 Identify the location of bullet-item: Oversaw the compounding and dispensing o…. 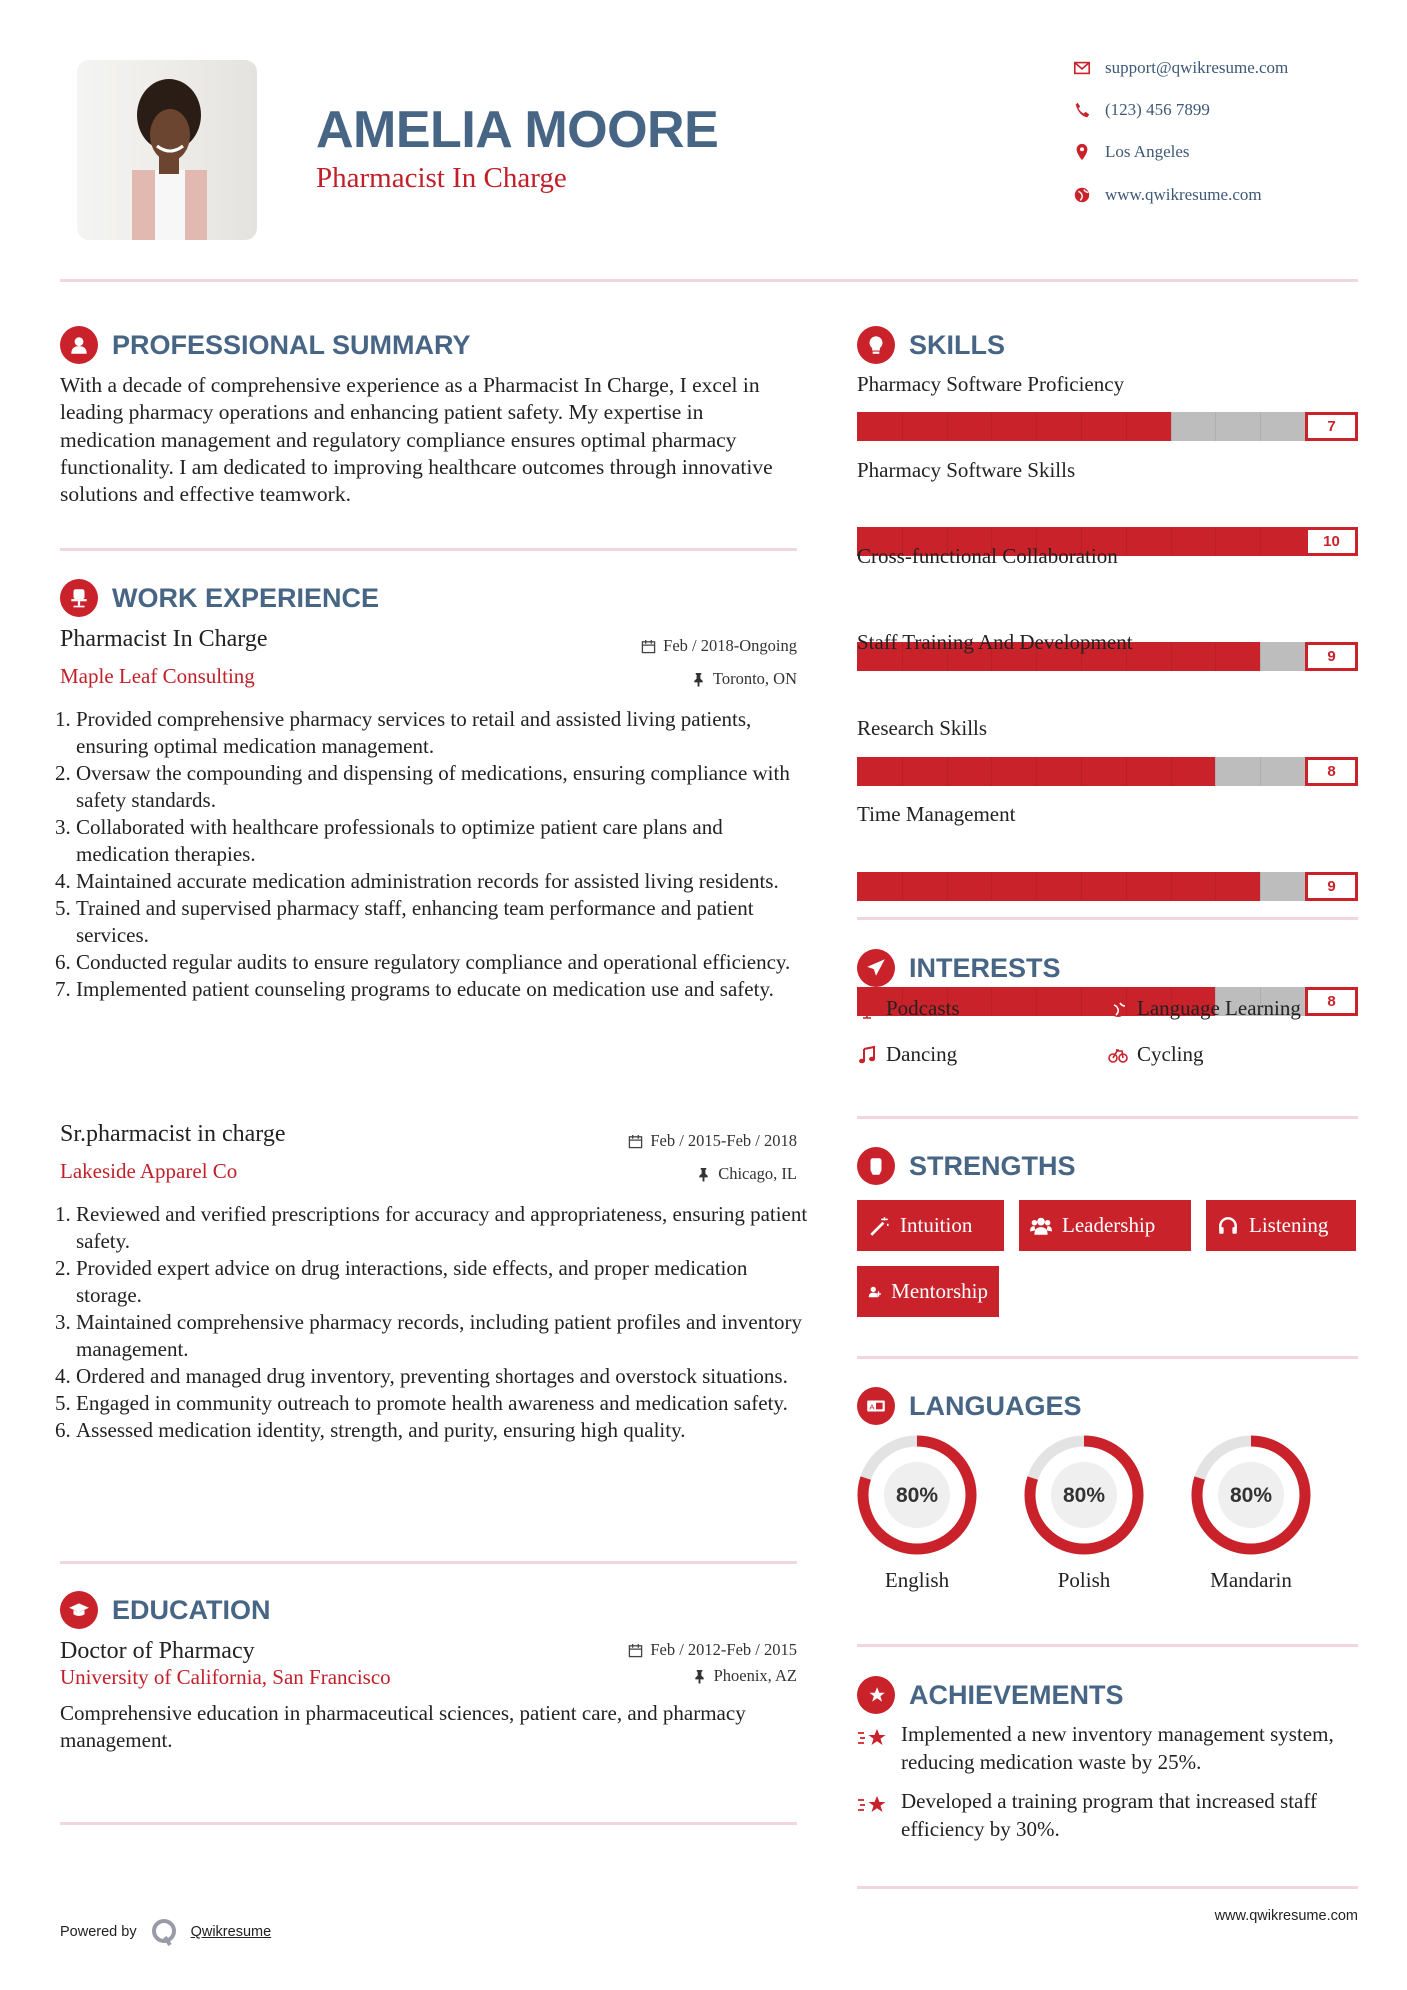
(445, 787).